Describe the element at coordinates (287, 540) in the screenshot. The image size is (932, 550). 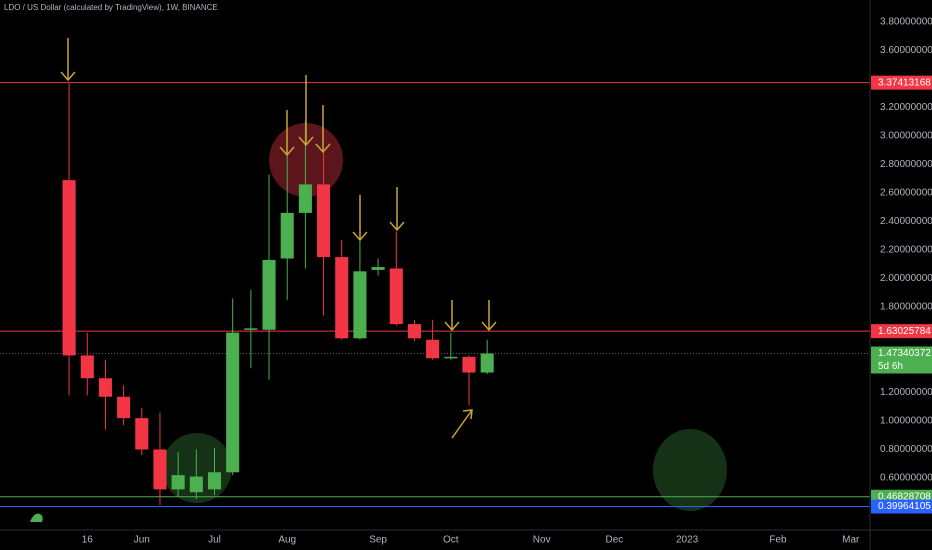
I see `x-tick-label: Aug` at that location.